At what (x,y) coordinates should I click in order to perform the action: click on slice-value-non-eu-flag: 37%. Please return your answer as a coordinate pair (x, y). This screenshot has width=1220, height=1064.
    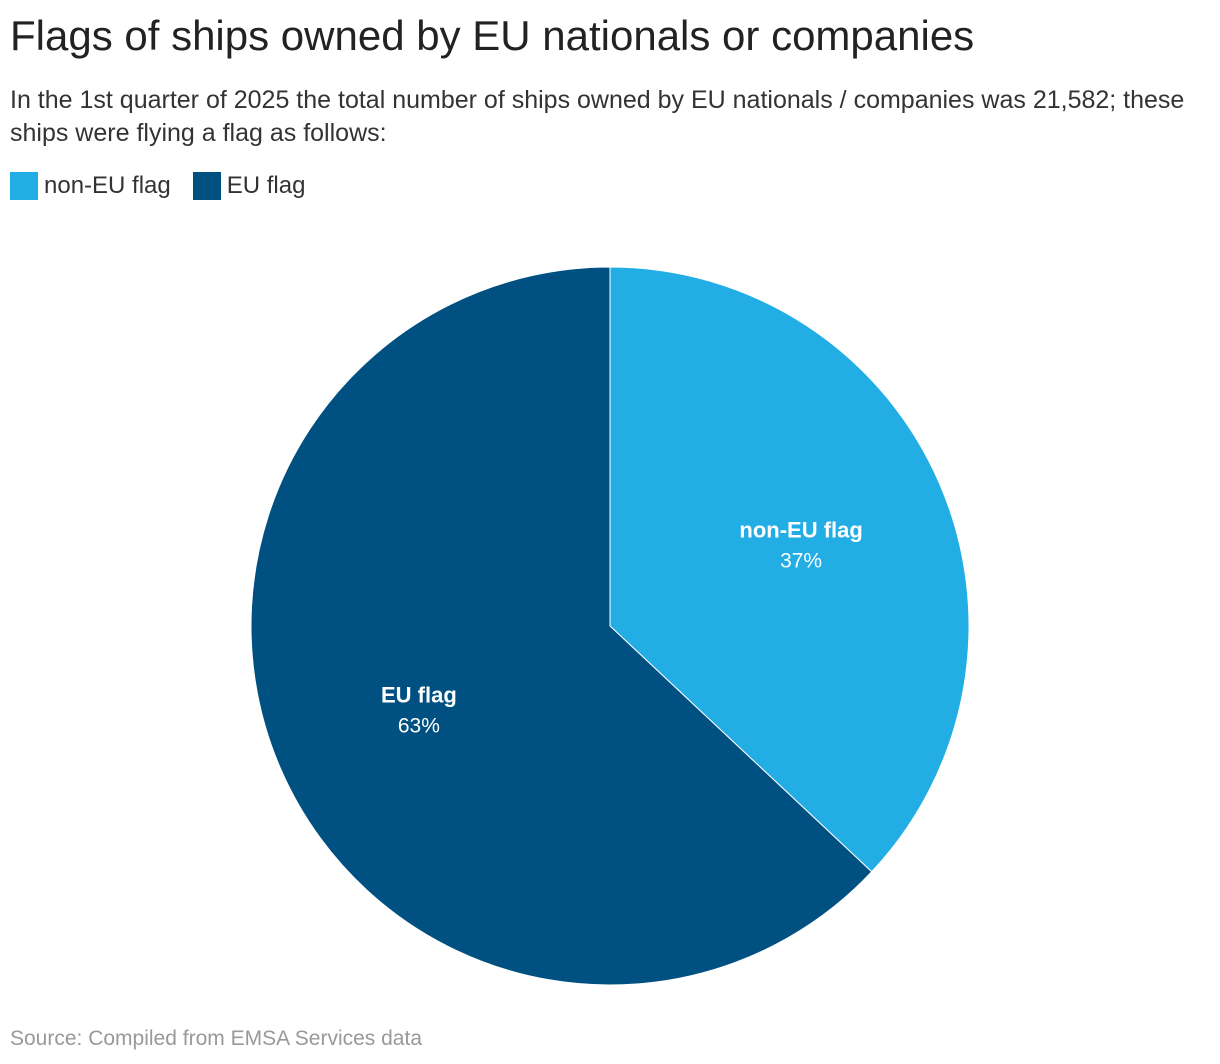
    Looking at the image, I should click on (801, 560).